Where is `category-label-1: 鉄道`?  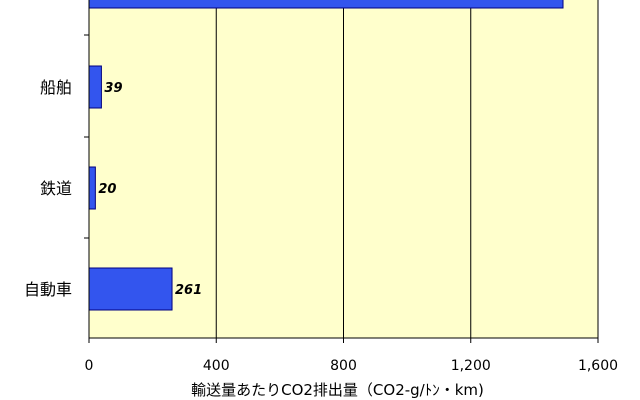
category-label-1: 鉄道 is located at coordinates (56, 188).